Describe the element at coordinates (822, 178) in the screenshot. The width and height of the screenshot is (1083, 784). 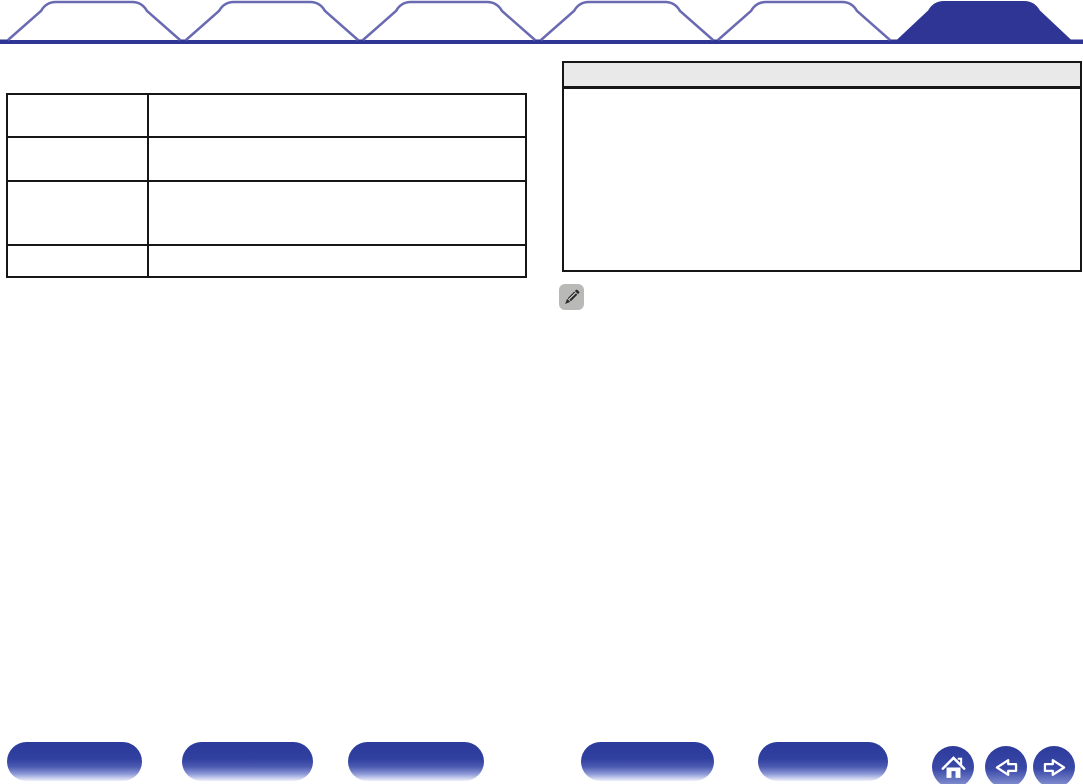
I see `info-panel-body` at that location.